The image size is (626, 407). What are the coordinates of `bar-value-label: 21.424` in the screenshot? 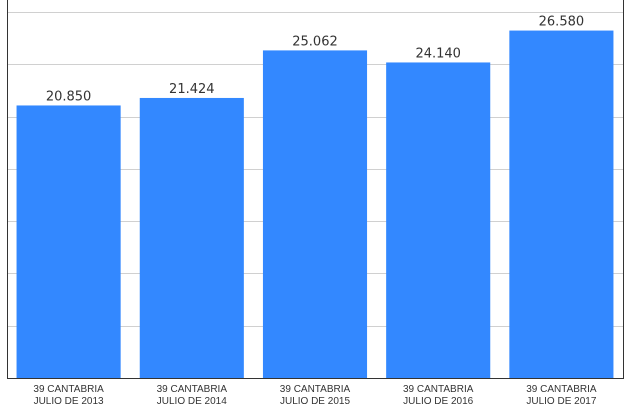 It's located at (192, 89).